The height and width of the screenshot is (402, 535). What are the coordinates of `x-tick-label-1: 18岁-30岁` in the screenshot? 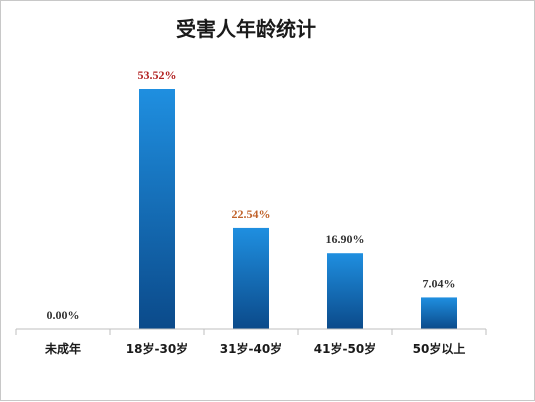 It's located at (157, 348).